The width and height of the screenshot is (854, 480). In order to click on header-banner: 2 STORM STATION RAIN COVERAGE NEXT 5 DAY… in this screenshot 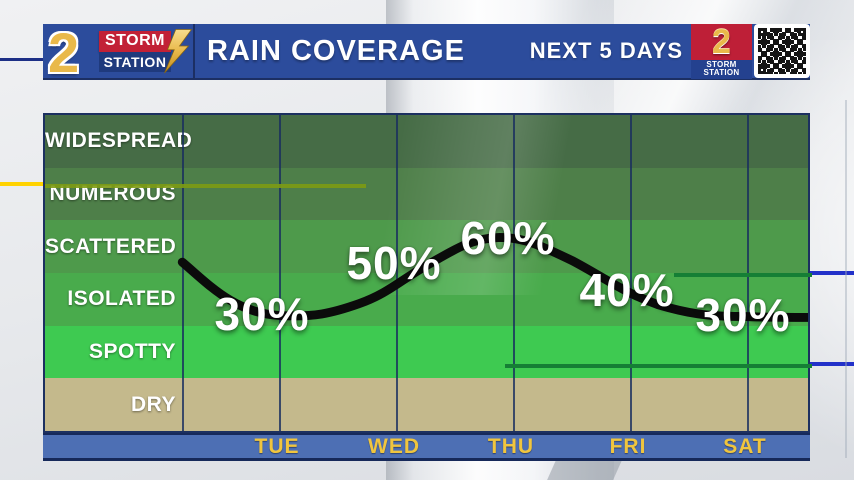, I will do `click(426, 52)`.